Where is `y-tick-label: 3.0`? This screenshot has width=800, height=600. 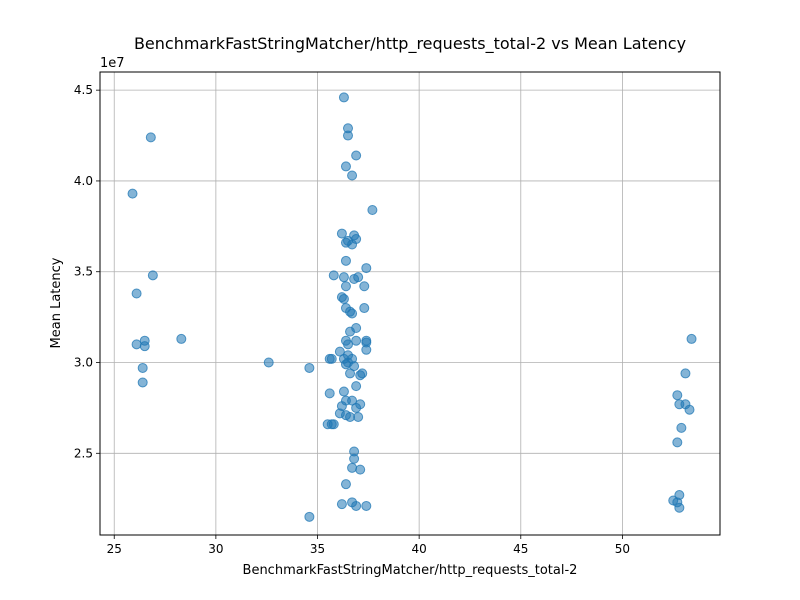 y-tick-label: 3.0 is located at coordinates (83, 363).